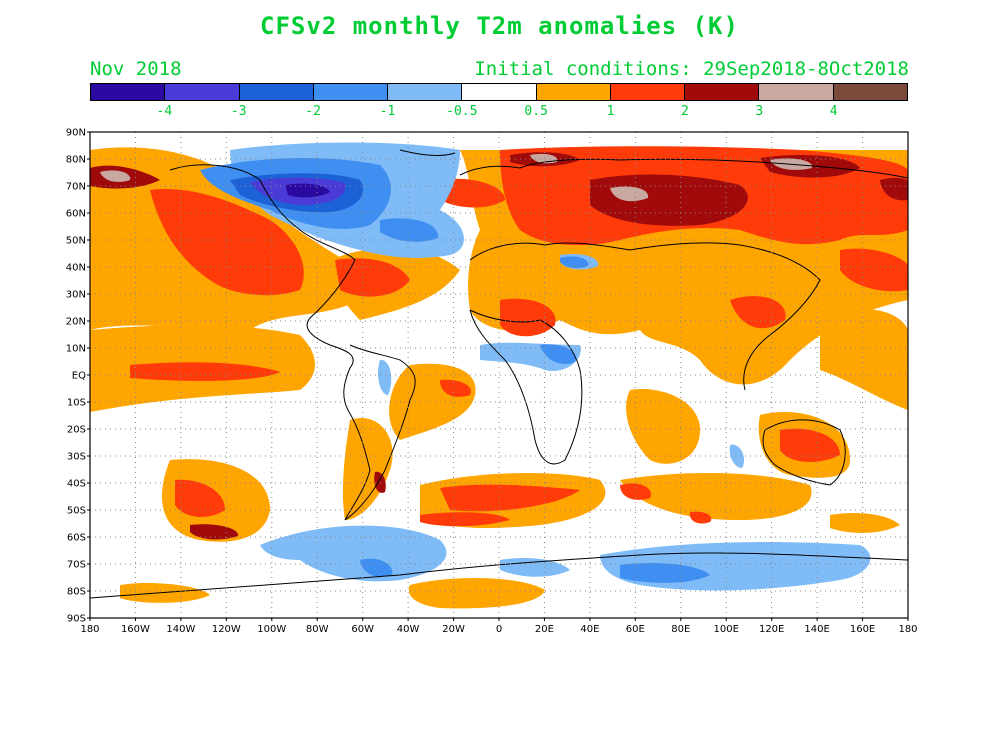  Describe the element at coordinates (680, 629) in the screenshot. I see `longitude-tick-label: 80E` at that location.